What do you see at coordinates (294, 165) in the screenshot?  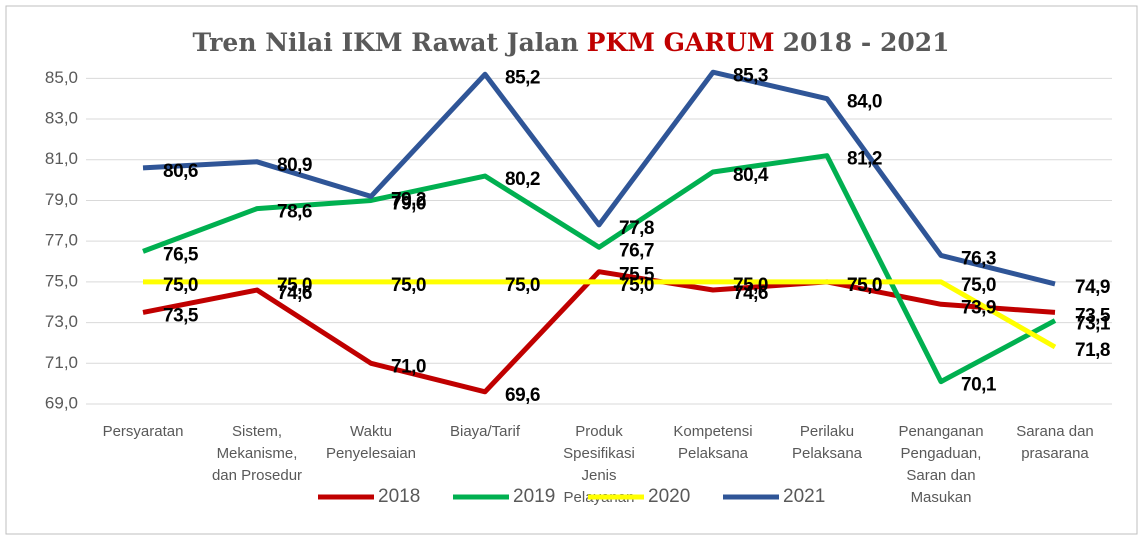 I see `data-label: 80,9` at bounding box center [294, 165].